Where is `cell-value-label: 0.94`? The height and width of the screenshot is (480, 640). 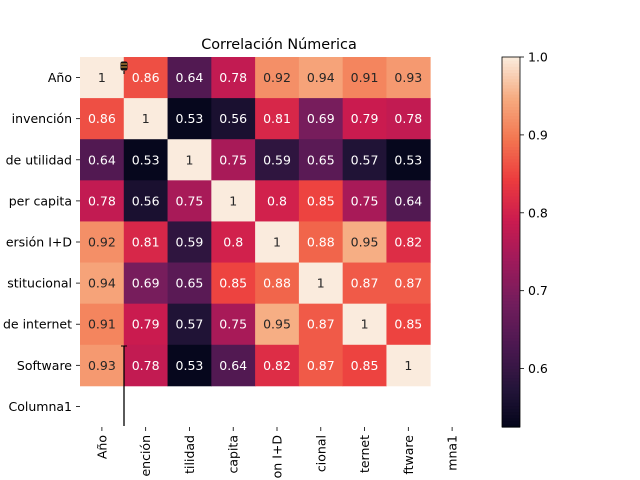 cell-value-label: 0.94 is located at coordinates (321, 77).